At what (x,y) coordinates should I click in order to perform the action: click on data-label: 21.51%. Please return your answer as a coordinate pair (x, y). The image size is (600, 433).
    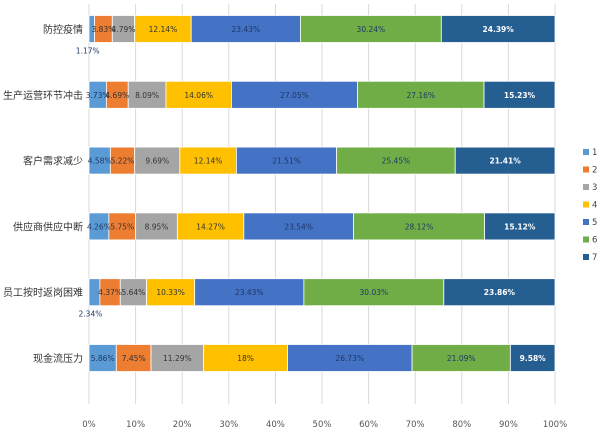
    Looking at the image, I should click on (286, 161).